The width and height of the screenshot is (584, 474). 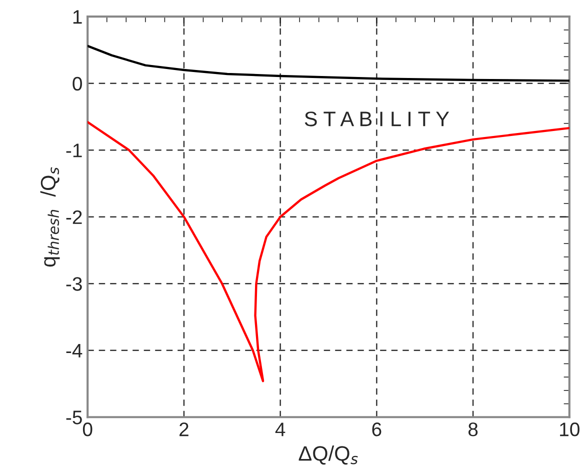 I want to click on x-axis-title: ΔQ/Q$_{s}$, so click(x=328, y=455).